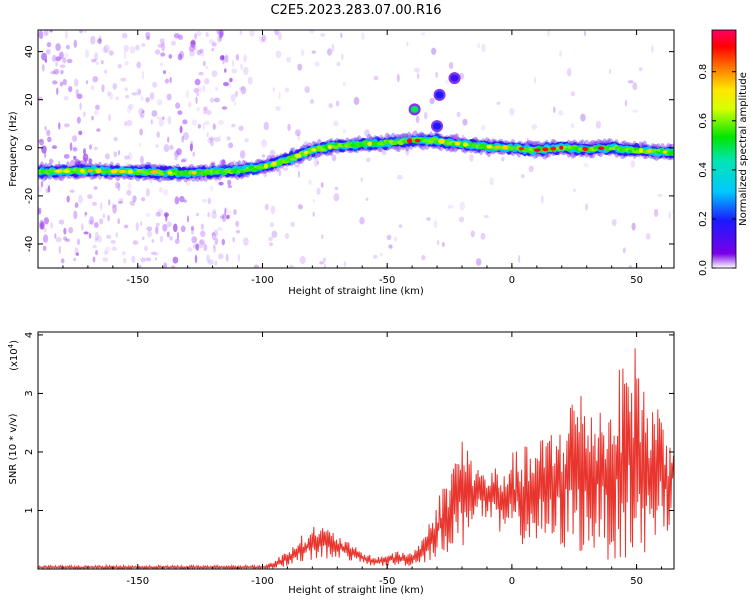  What do you see at coordinates (703, 121) in the screenshot?
I see `colorbar-tick-label: 0.6` at bounding box center [703, 121].